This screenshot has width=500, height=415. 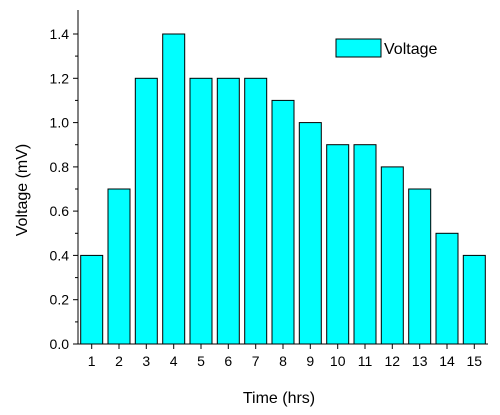 I want to click on x-tick-label: 1, so click(x=92, y=361).